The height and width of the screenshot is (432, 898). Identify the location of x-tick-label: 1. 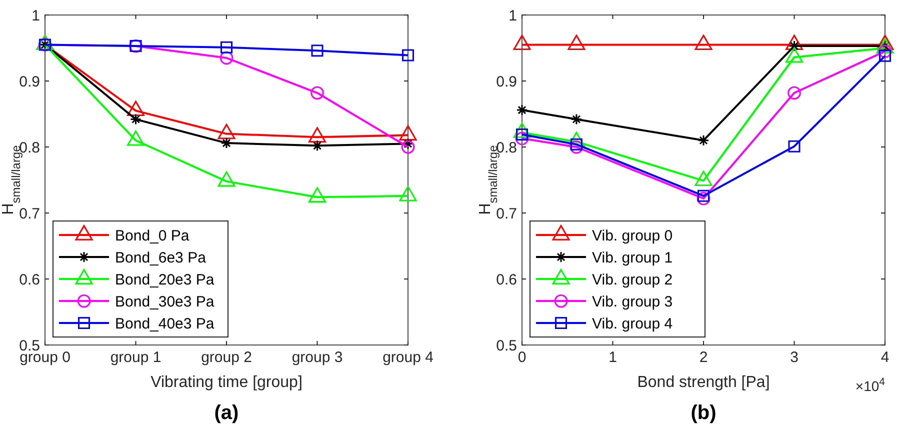
(612, 357).